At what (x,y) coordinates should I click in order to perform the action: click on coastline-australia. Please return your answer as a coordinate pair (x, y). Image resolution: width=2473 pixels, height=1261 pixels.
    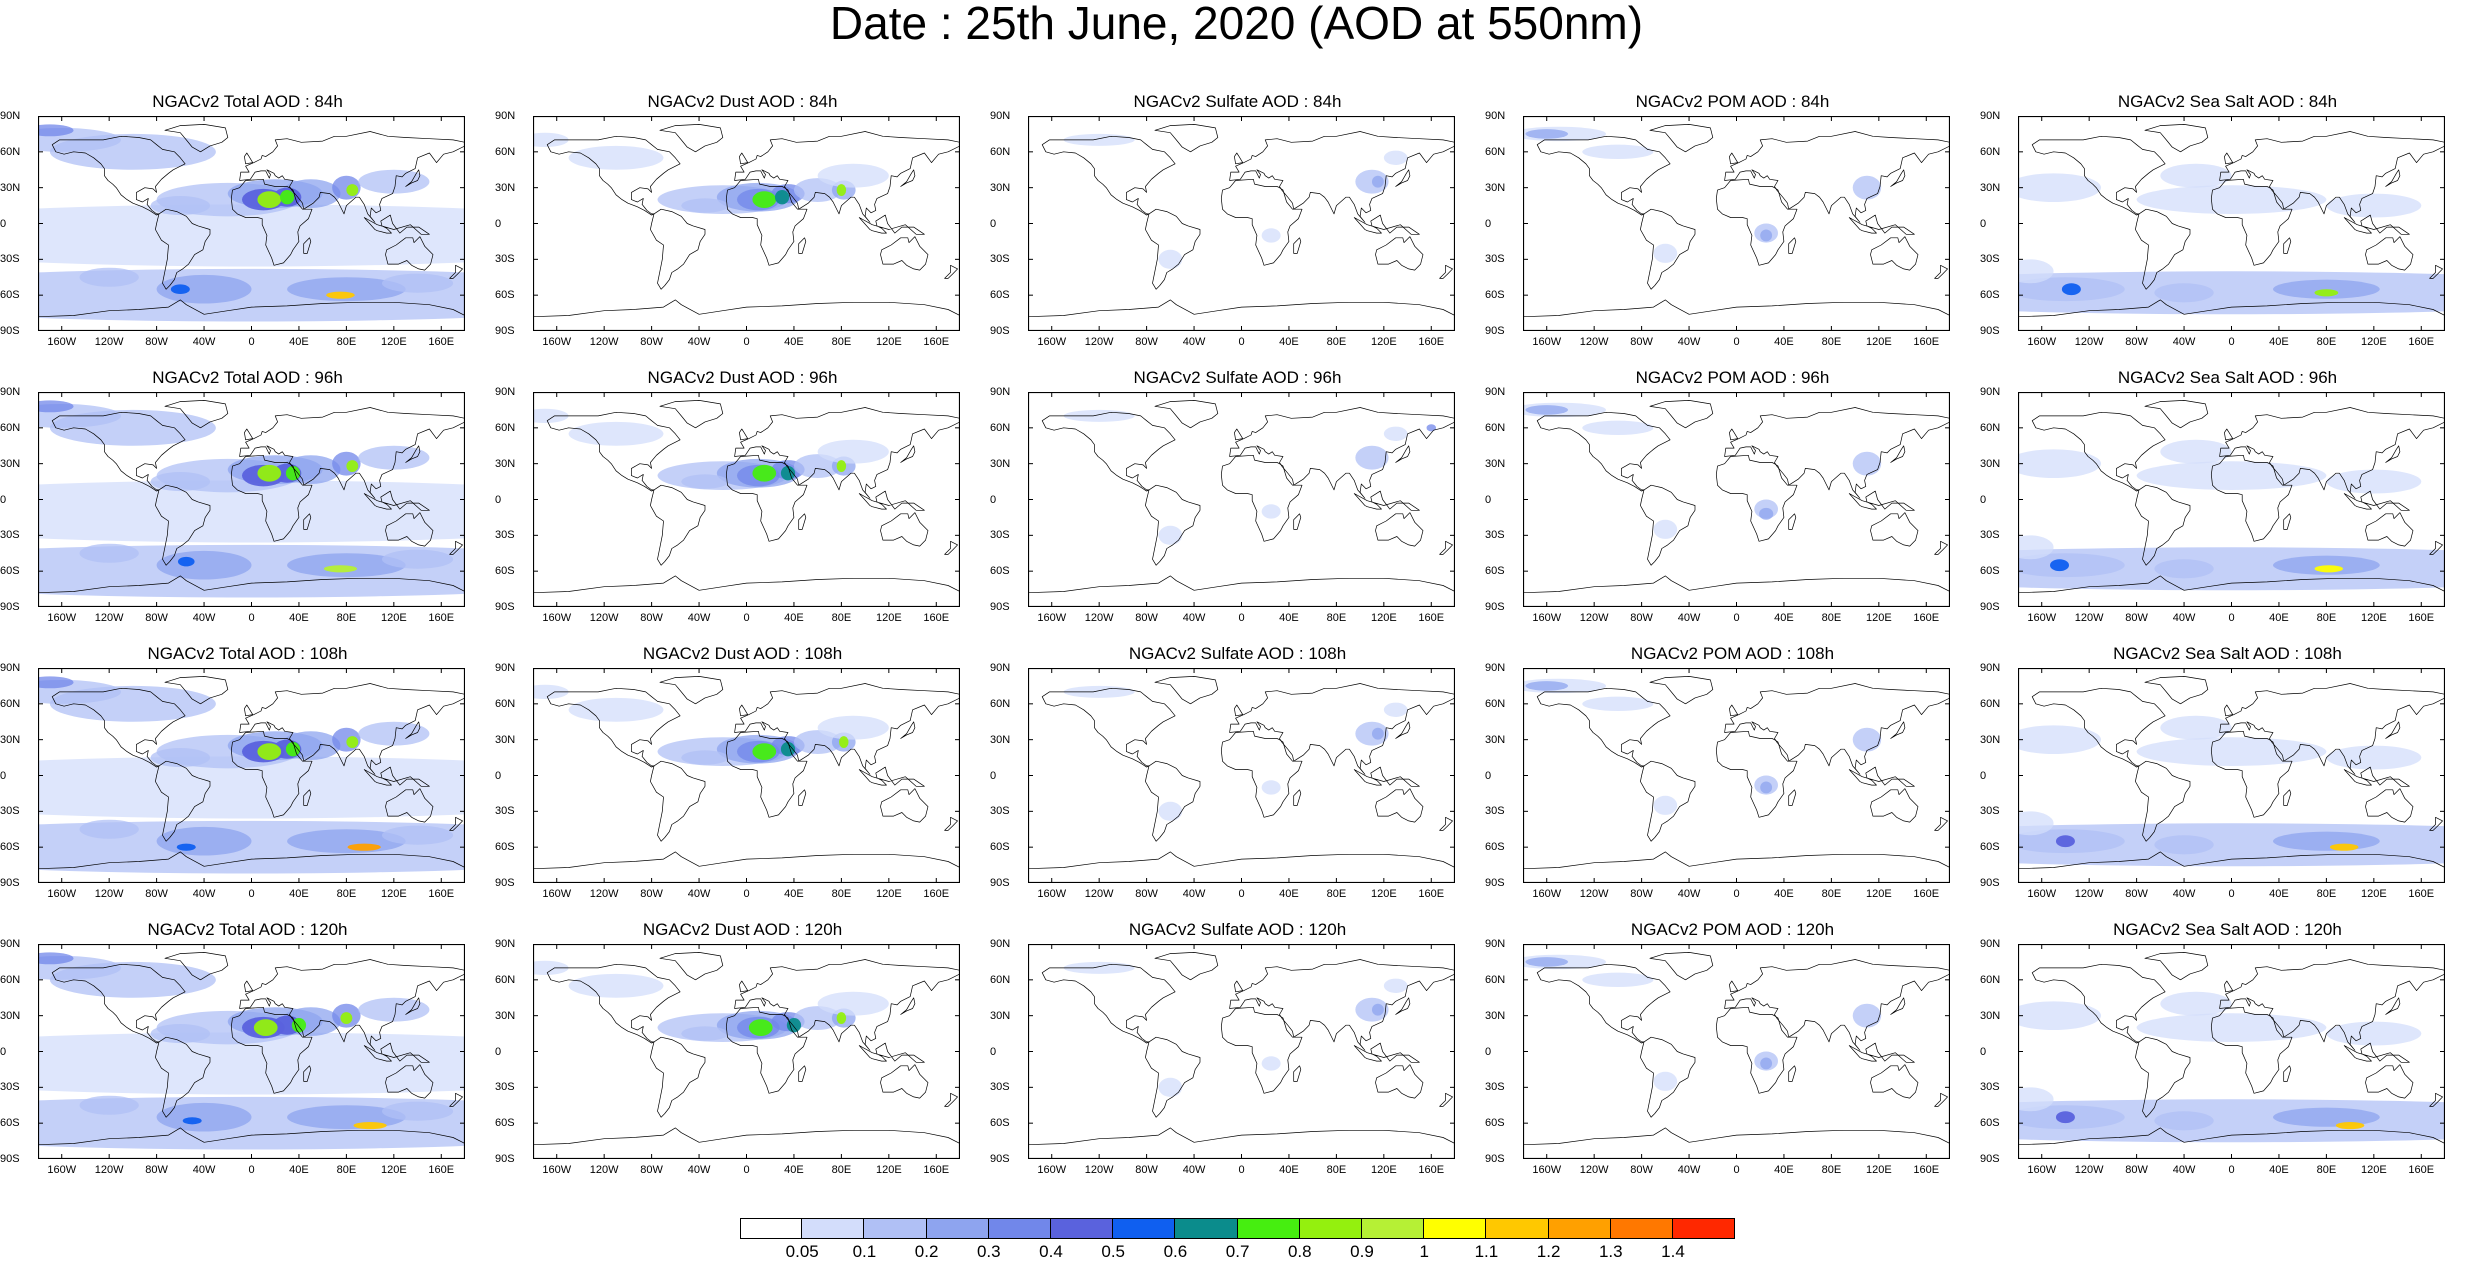
    Looking at the image, I should click on (904, 529).